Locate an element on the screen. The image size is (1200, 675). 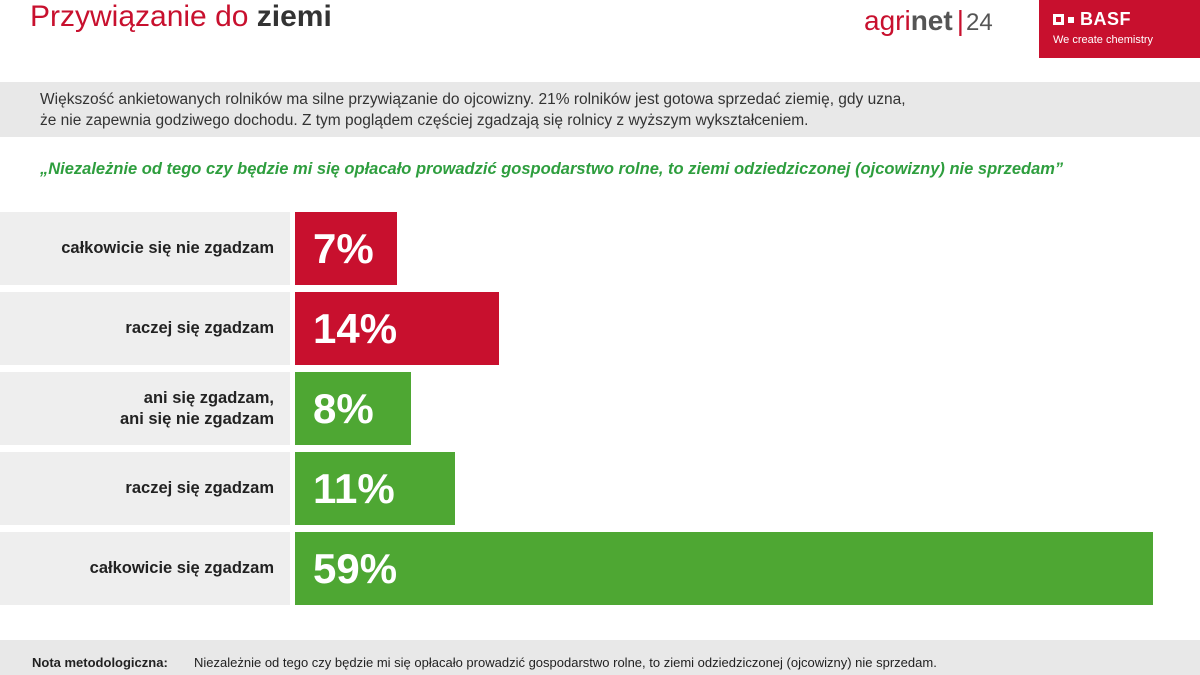
basf-logo: BASF We create chemistry is located at coordinates (1119, 29).